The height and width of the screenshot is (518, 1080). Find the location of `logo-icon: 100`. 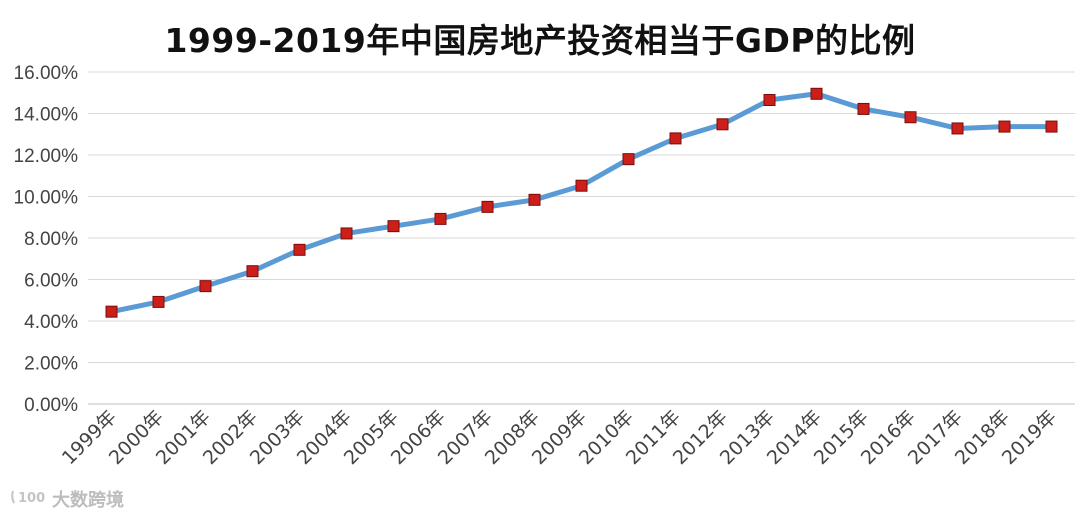

logo-icon: 100 is located at coordinates (28, 499).